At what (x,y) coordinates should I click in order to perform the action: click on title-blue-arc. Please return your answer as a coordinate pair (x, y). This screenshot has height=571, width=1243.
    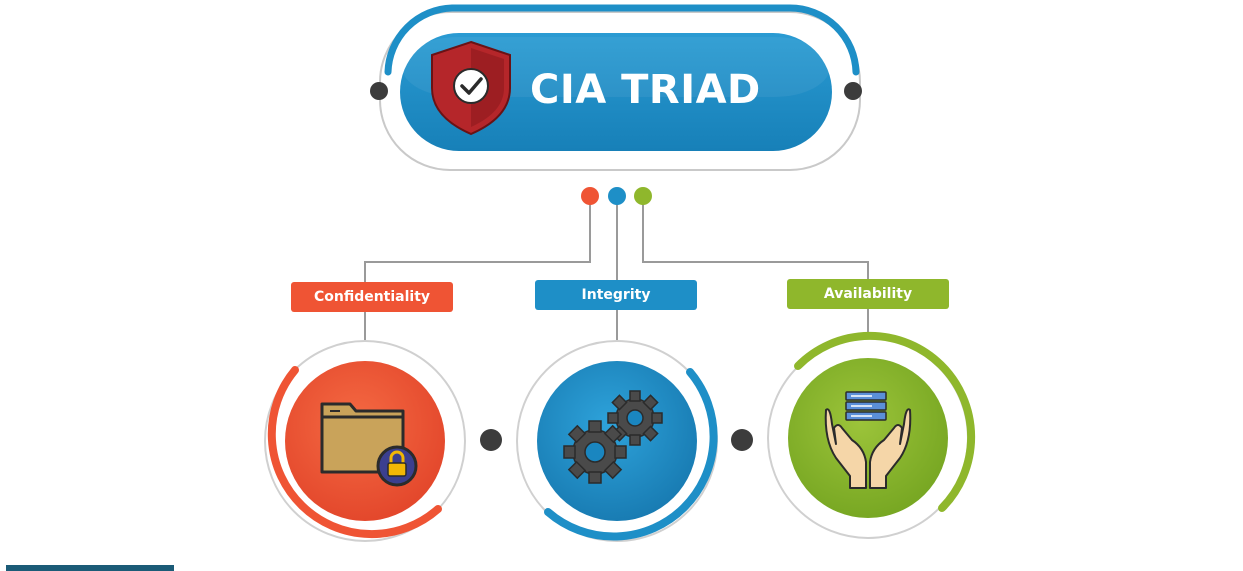
    Looking at the image, I should click on (622, 40).